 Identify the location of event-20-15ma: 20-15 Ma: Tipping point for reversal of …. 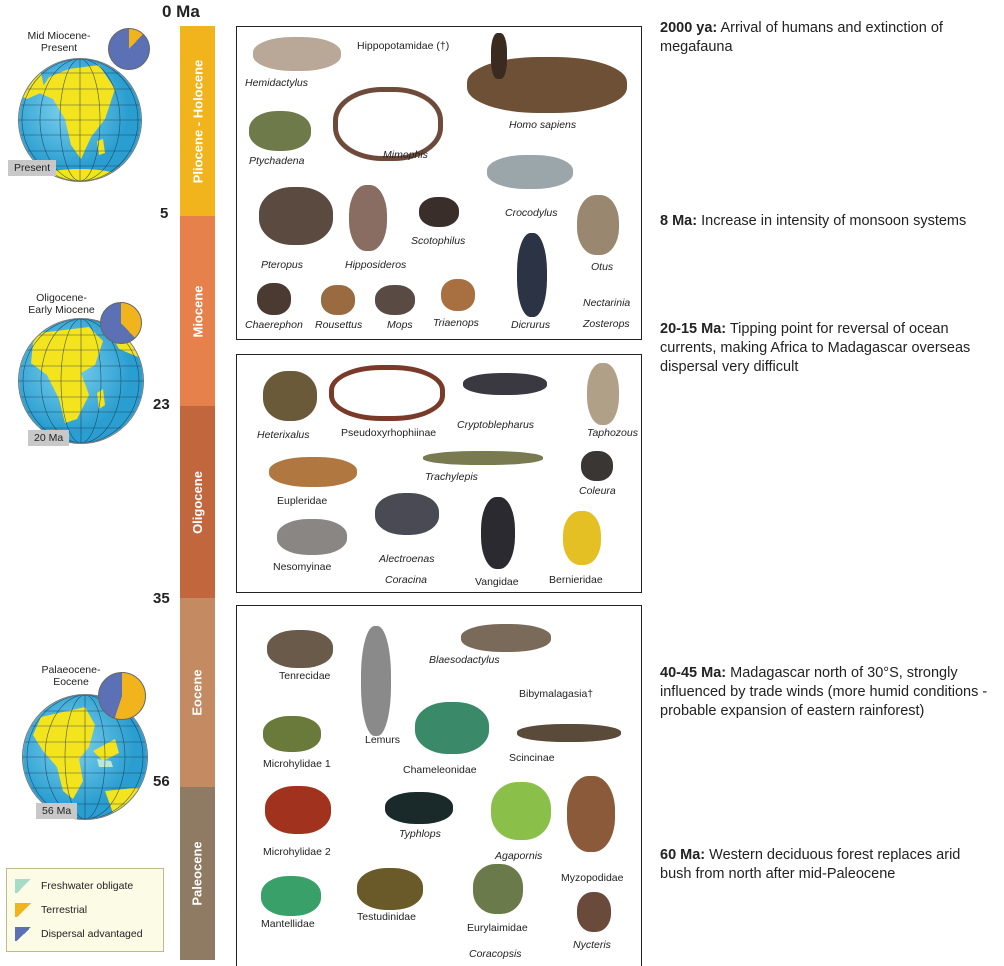
(825, 348).